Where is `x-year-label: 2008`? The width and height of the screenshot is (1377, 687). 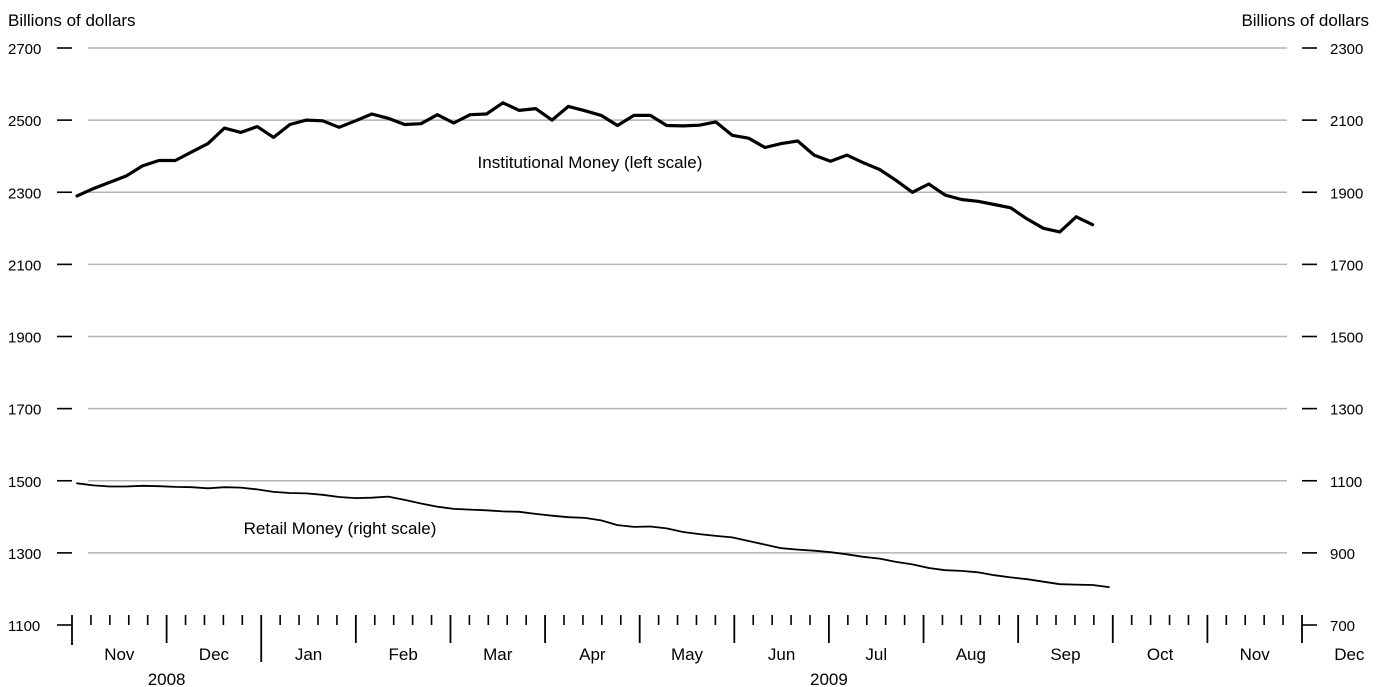
x-year-label: 2008 is located at coordinates (167, 678).